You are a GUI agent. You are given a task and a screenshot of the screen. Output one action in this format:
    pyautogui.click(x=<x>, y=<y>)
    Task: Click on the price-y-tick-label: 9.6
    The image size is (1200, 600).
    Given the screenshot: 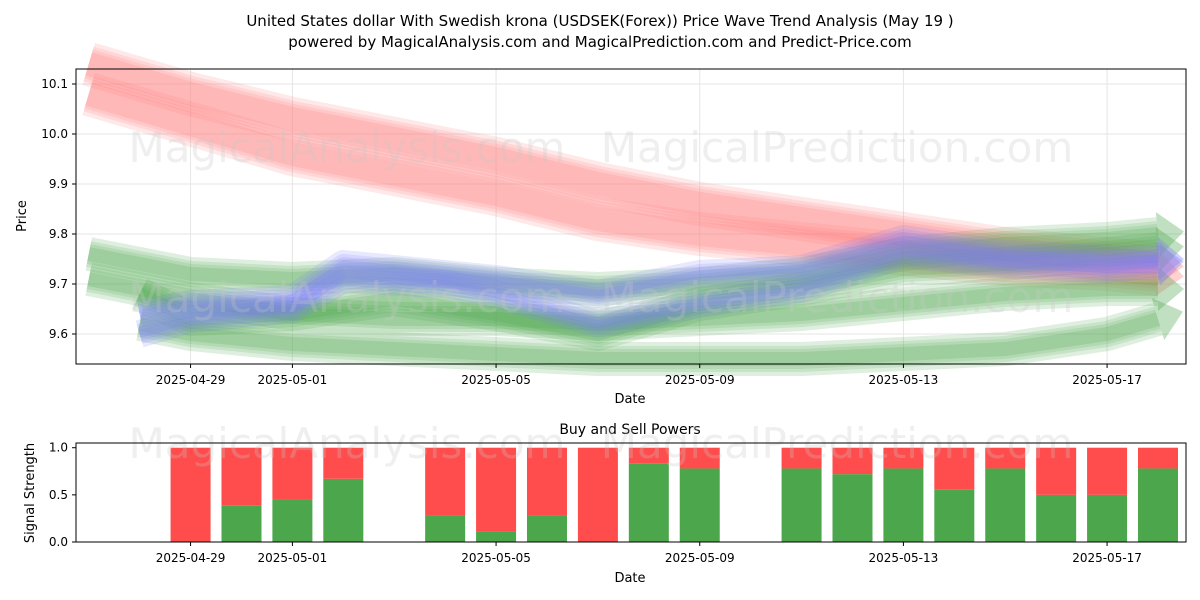 What is the action you would take?
    pyautogui.click(x=58, y=334)
    